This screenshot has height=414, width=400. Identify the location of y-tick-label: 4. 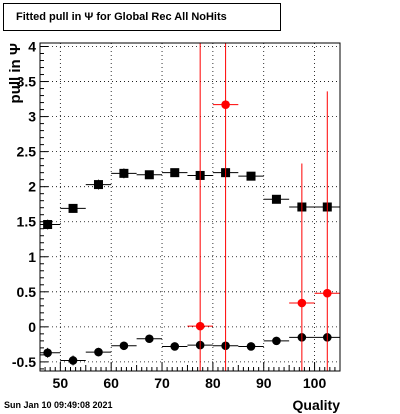
(32, 47).